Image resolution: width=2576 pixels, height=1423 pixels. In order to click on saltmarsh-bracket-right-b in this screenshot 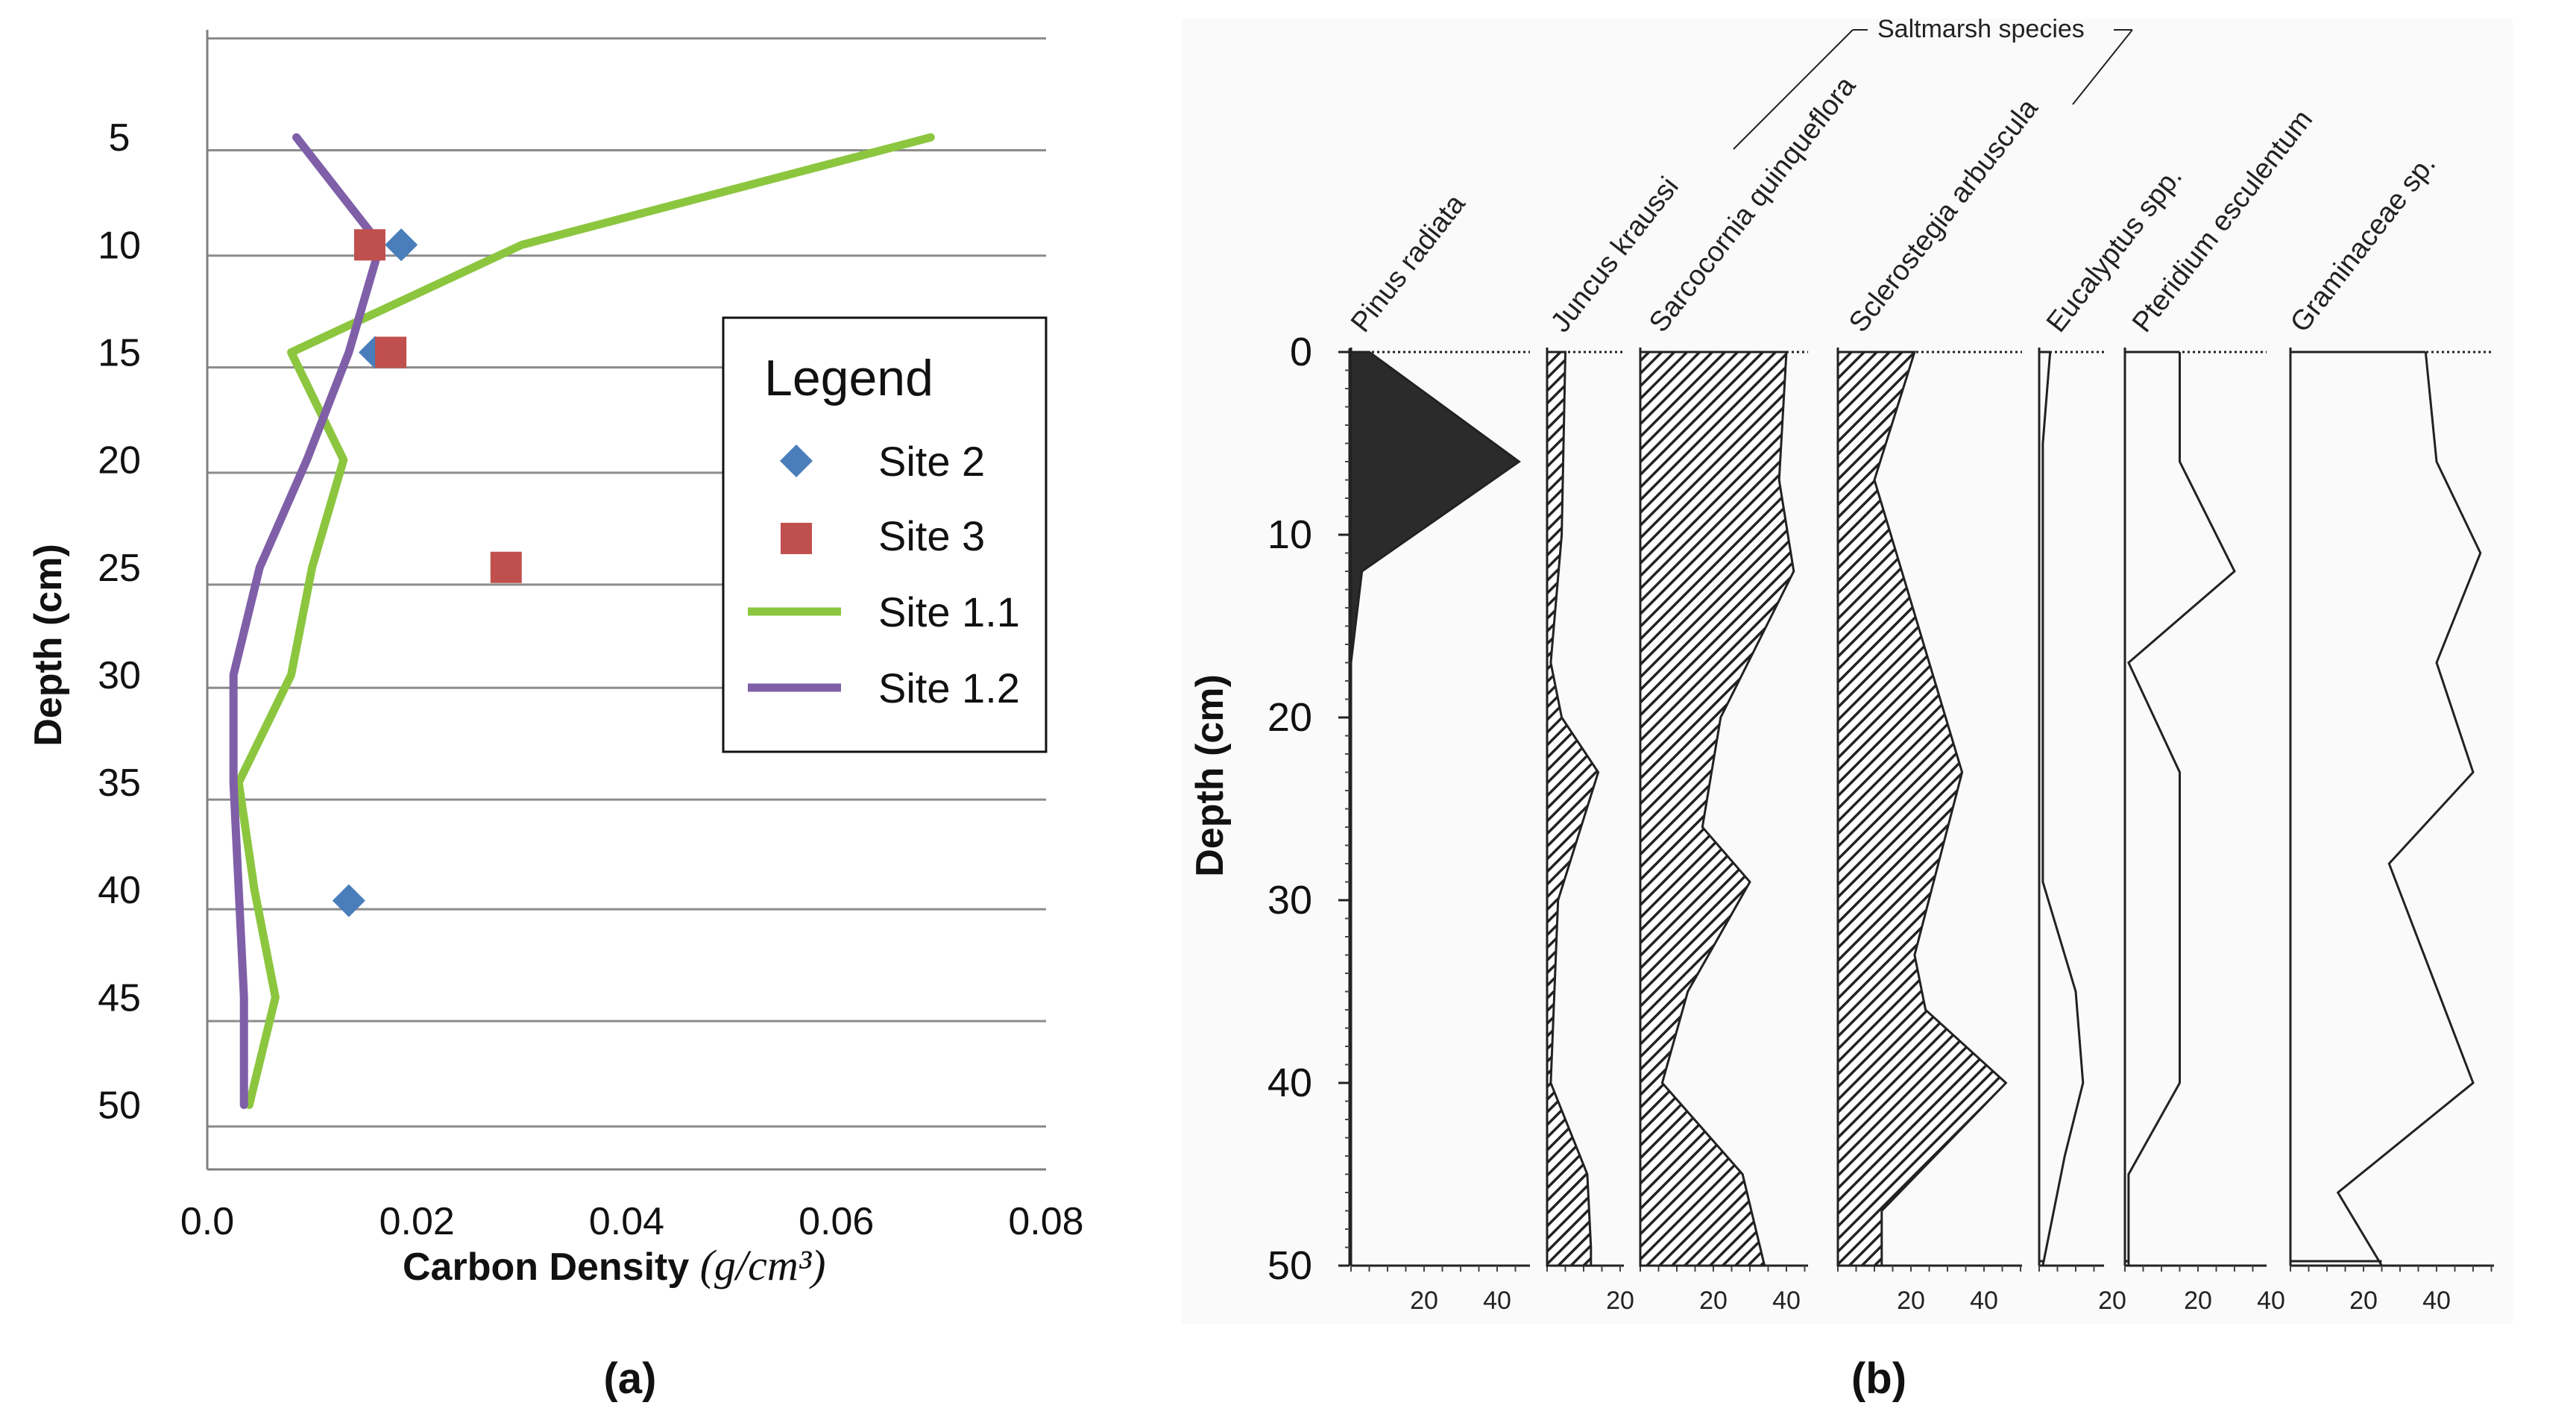, I will do `click(2102, 67)`.